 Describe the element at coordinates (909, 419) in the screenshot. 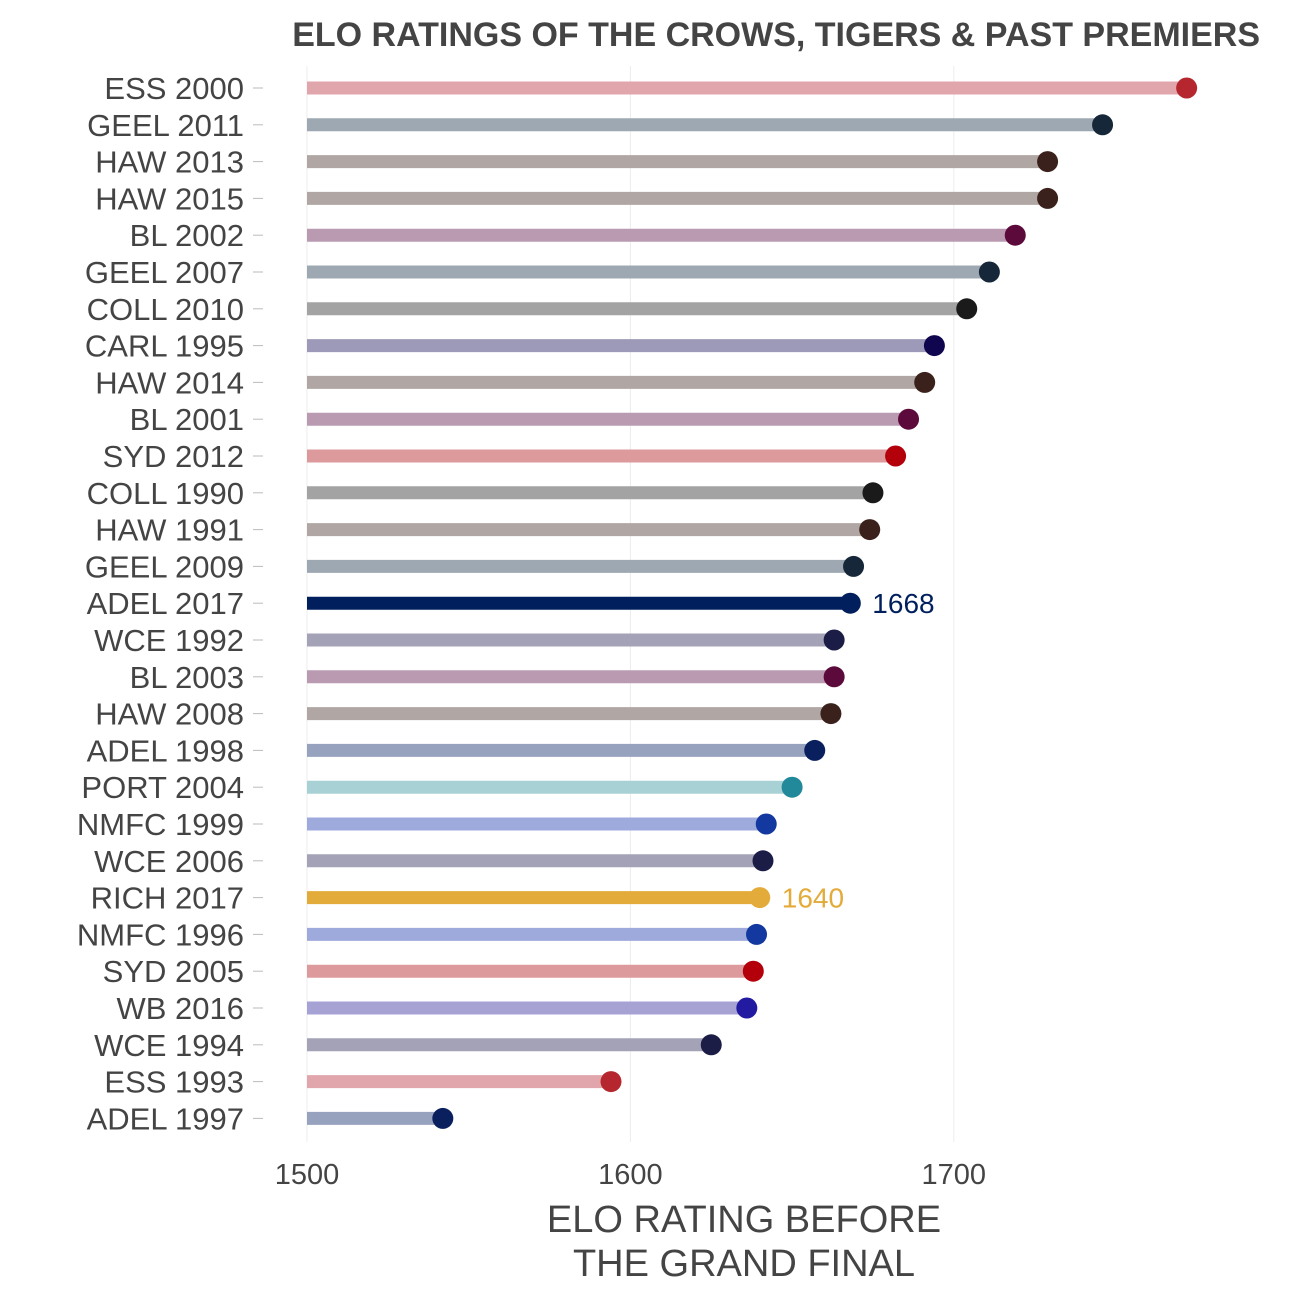

I see `dot-bl-2001` at that location.